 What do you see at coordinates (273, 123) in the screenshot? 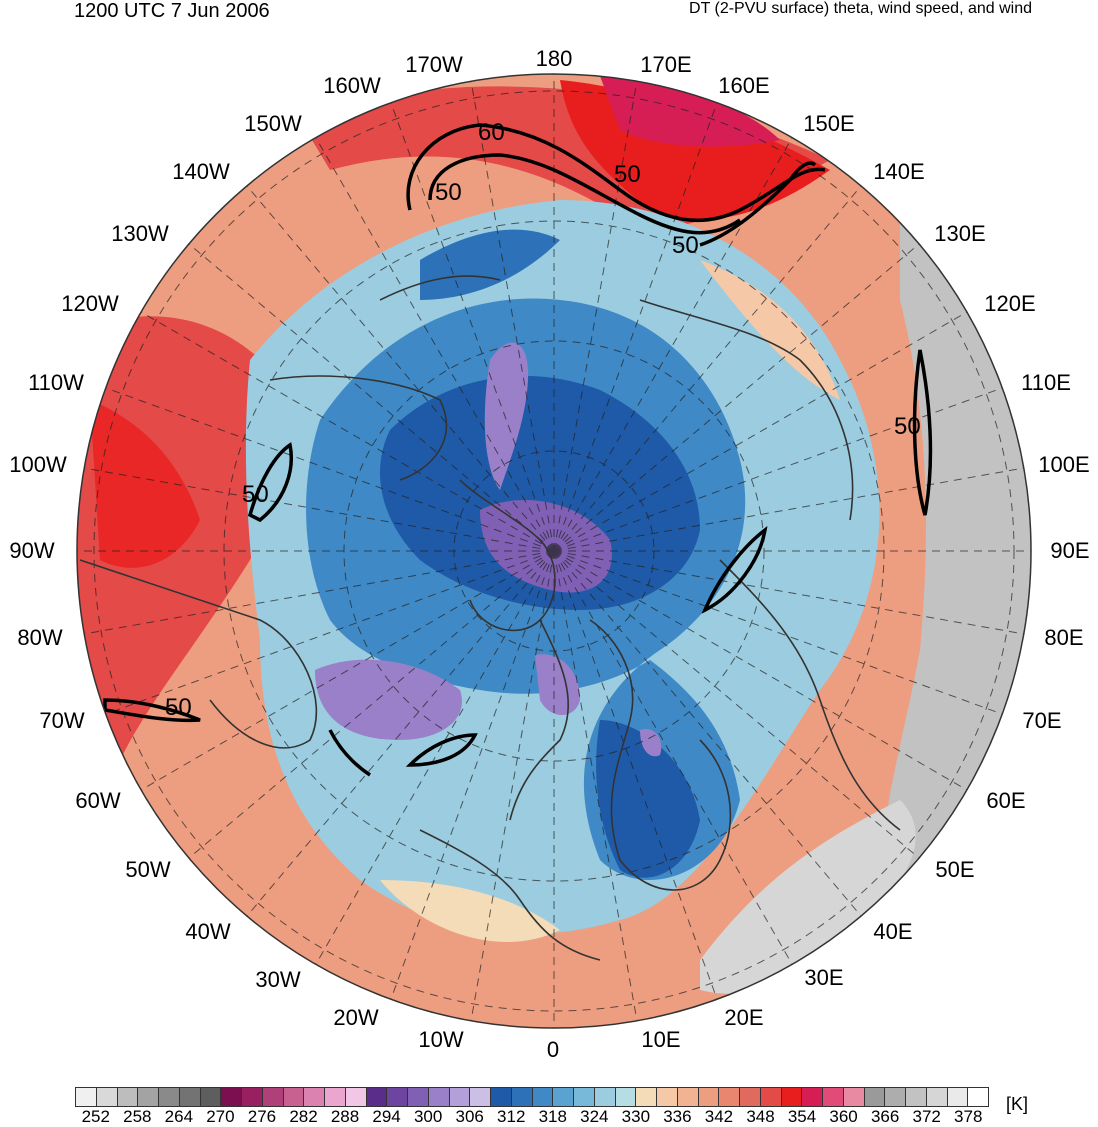
I see `lon-label: 150W` at bounding box center [273, 123].